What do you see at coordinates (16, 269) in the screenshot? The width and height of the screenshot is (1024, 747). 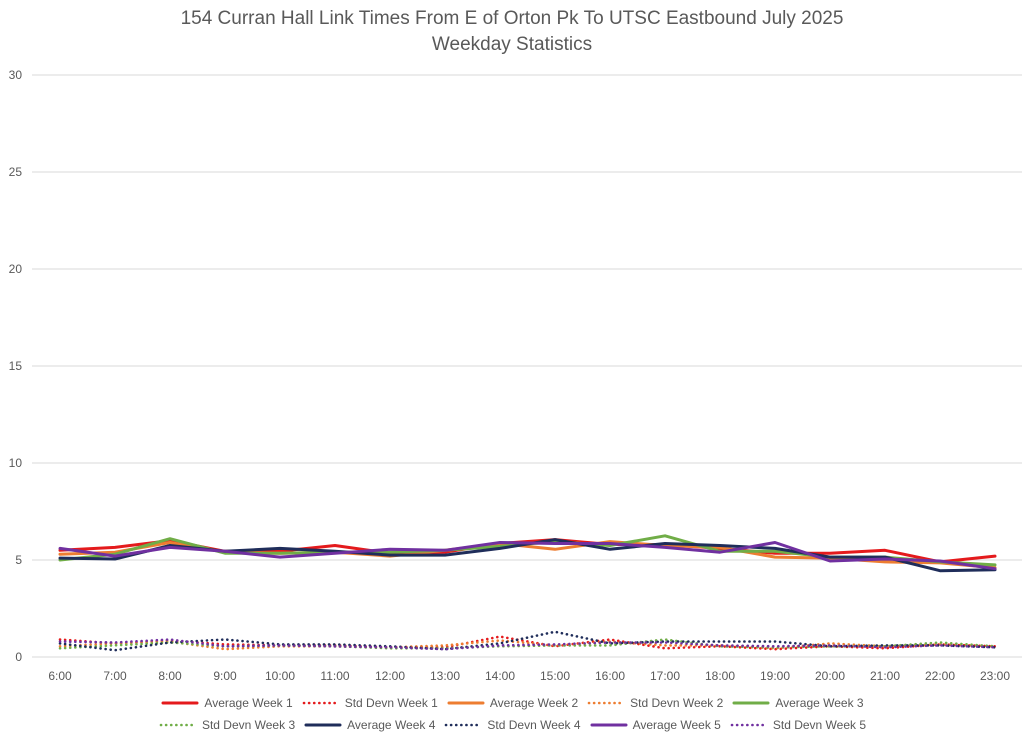 I see `y-tick-label: 20` at bounding box center [16, 269].